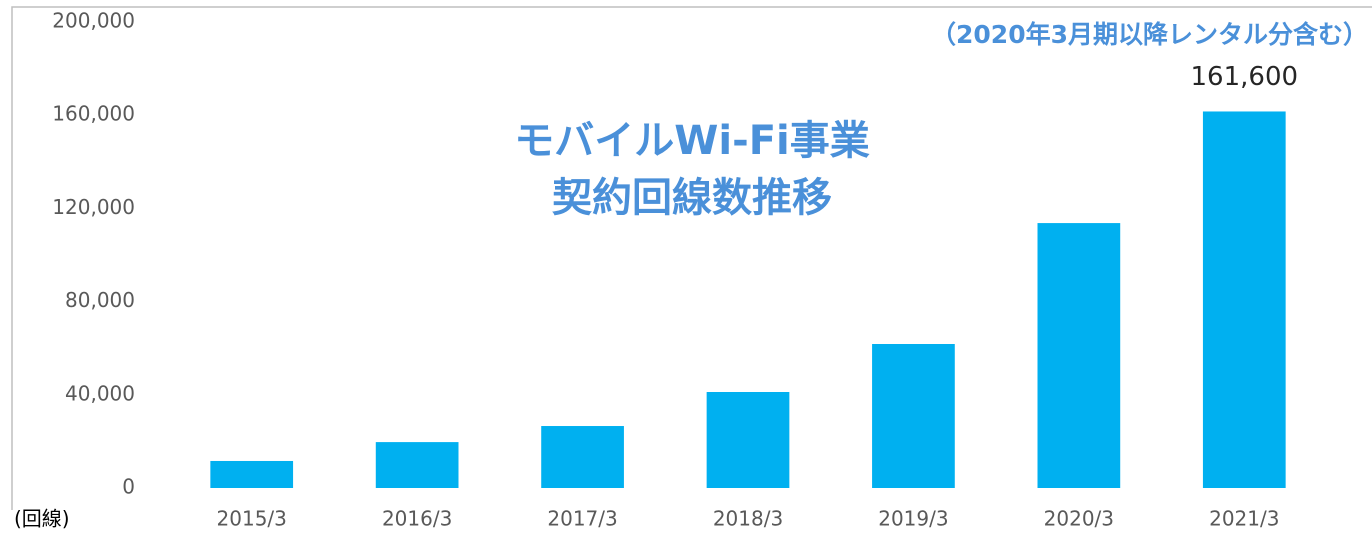 This screenshot has height=535, width=1372. Describe the element at coordinates (42, 519) in the screenshot. I see `y-unit: (回線)` at that location.